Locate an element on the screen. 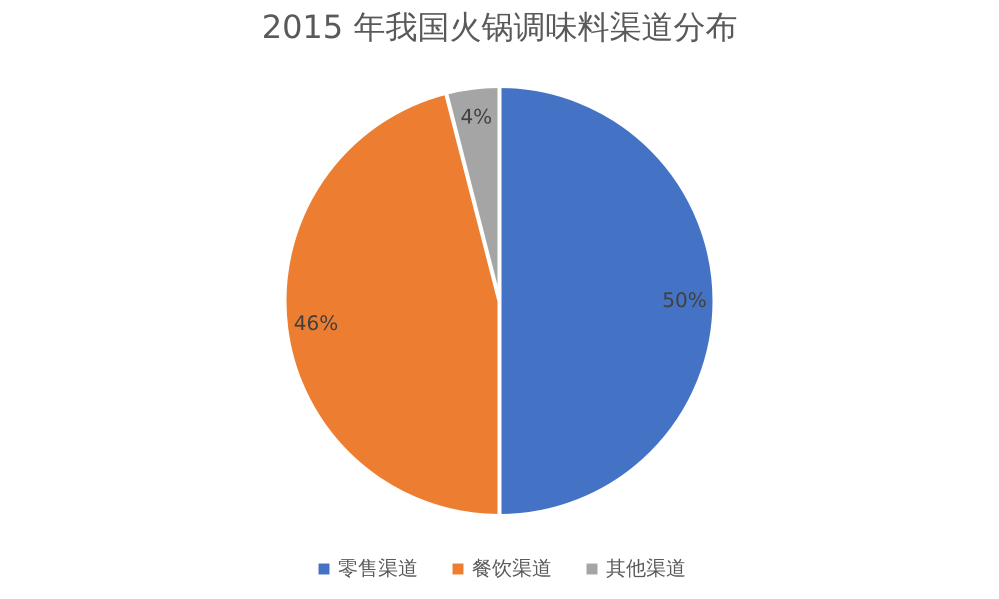  legend-label: 其他渠道 is located at coordinates (646, 568).